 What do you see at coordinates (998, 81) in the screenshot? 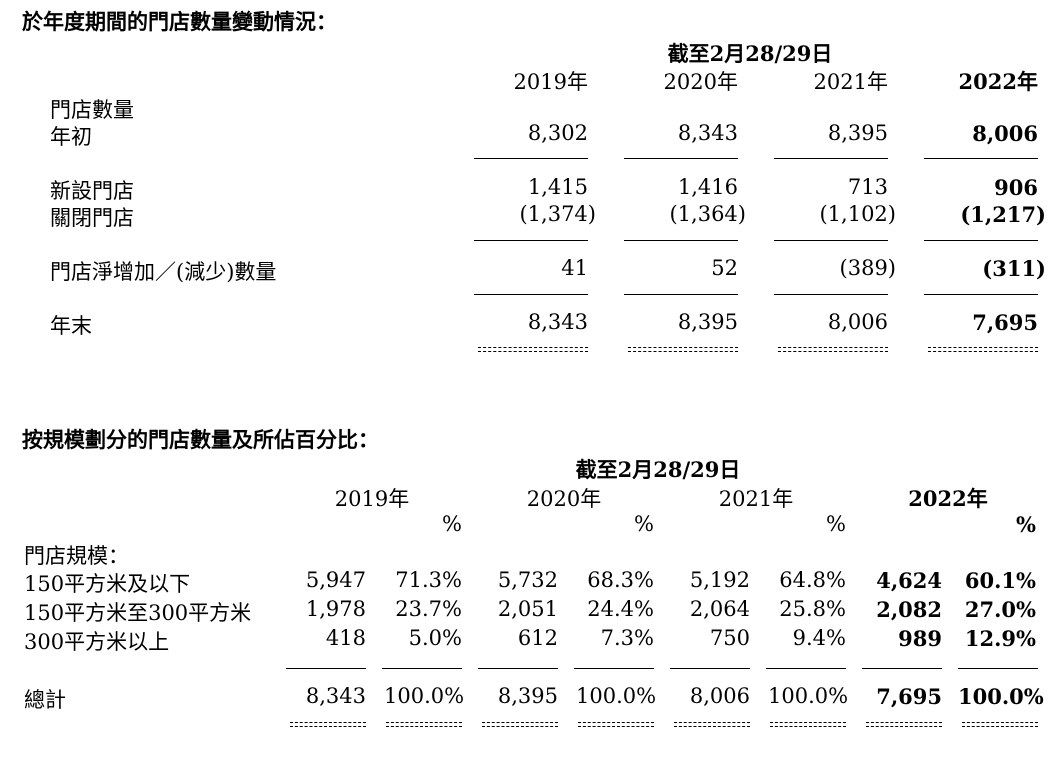
I see `section1-year-2022: 2022年` at bounding box center [998, 81].